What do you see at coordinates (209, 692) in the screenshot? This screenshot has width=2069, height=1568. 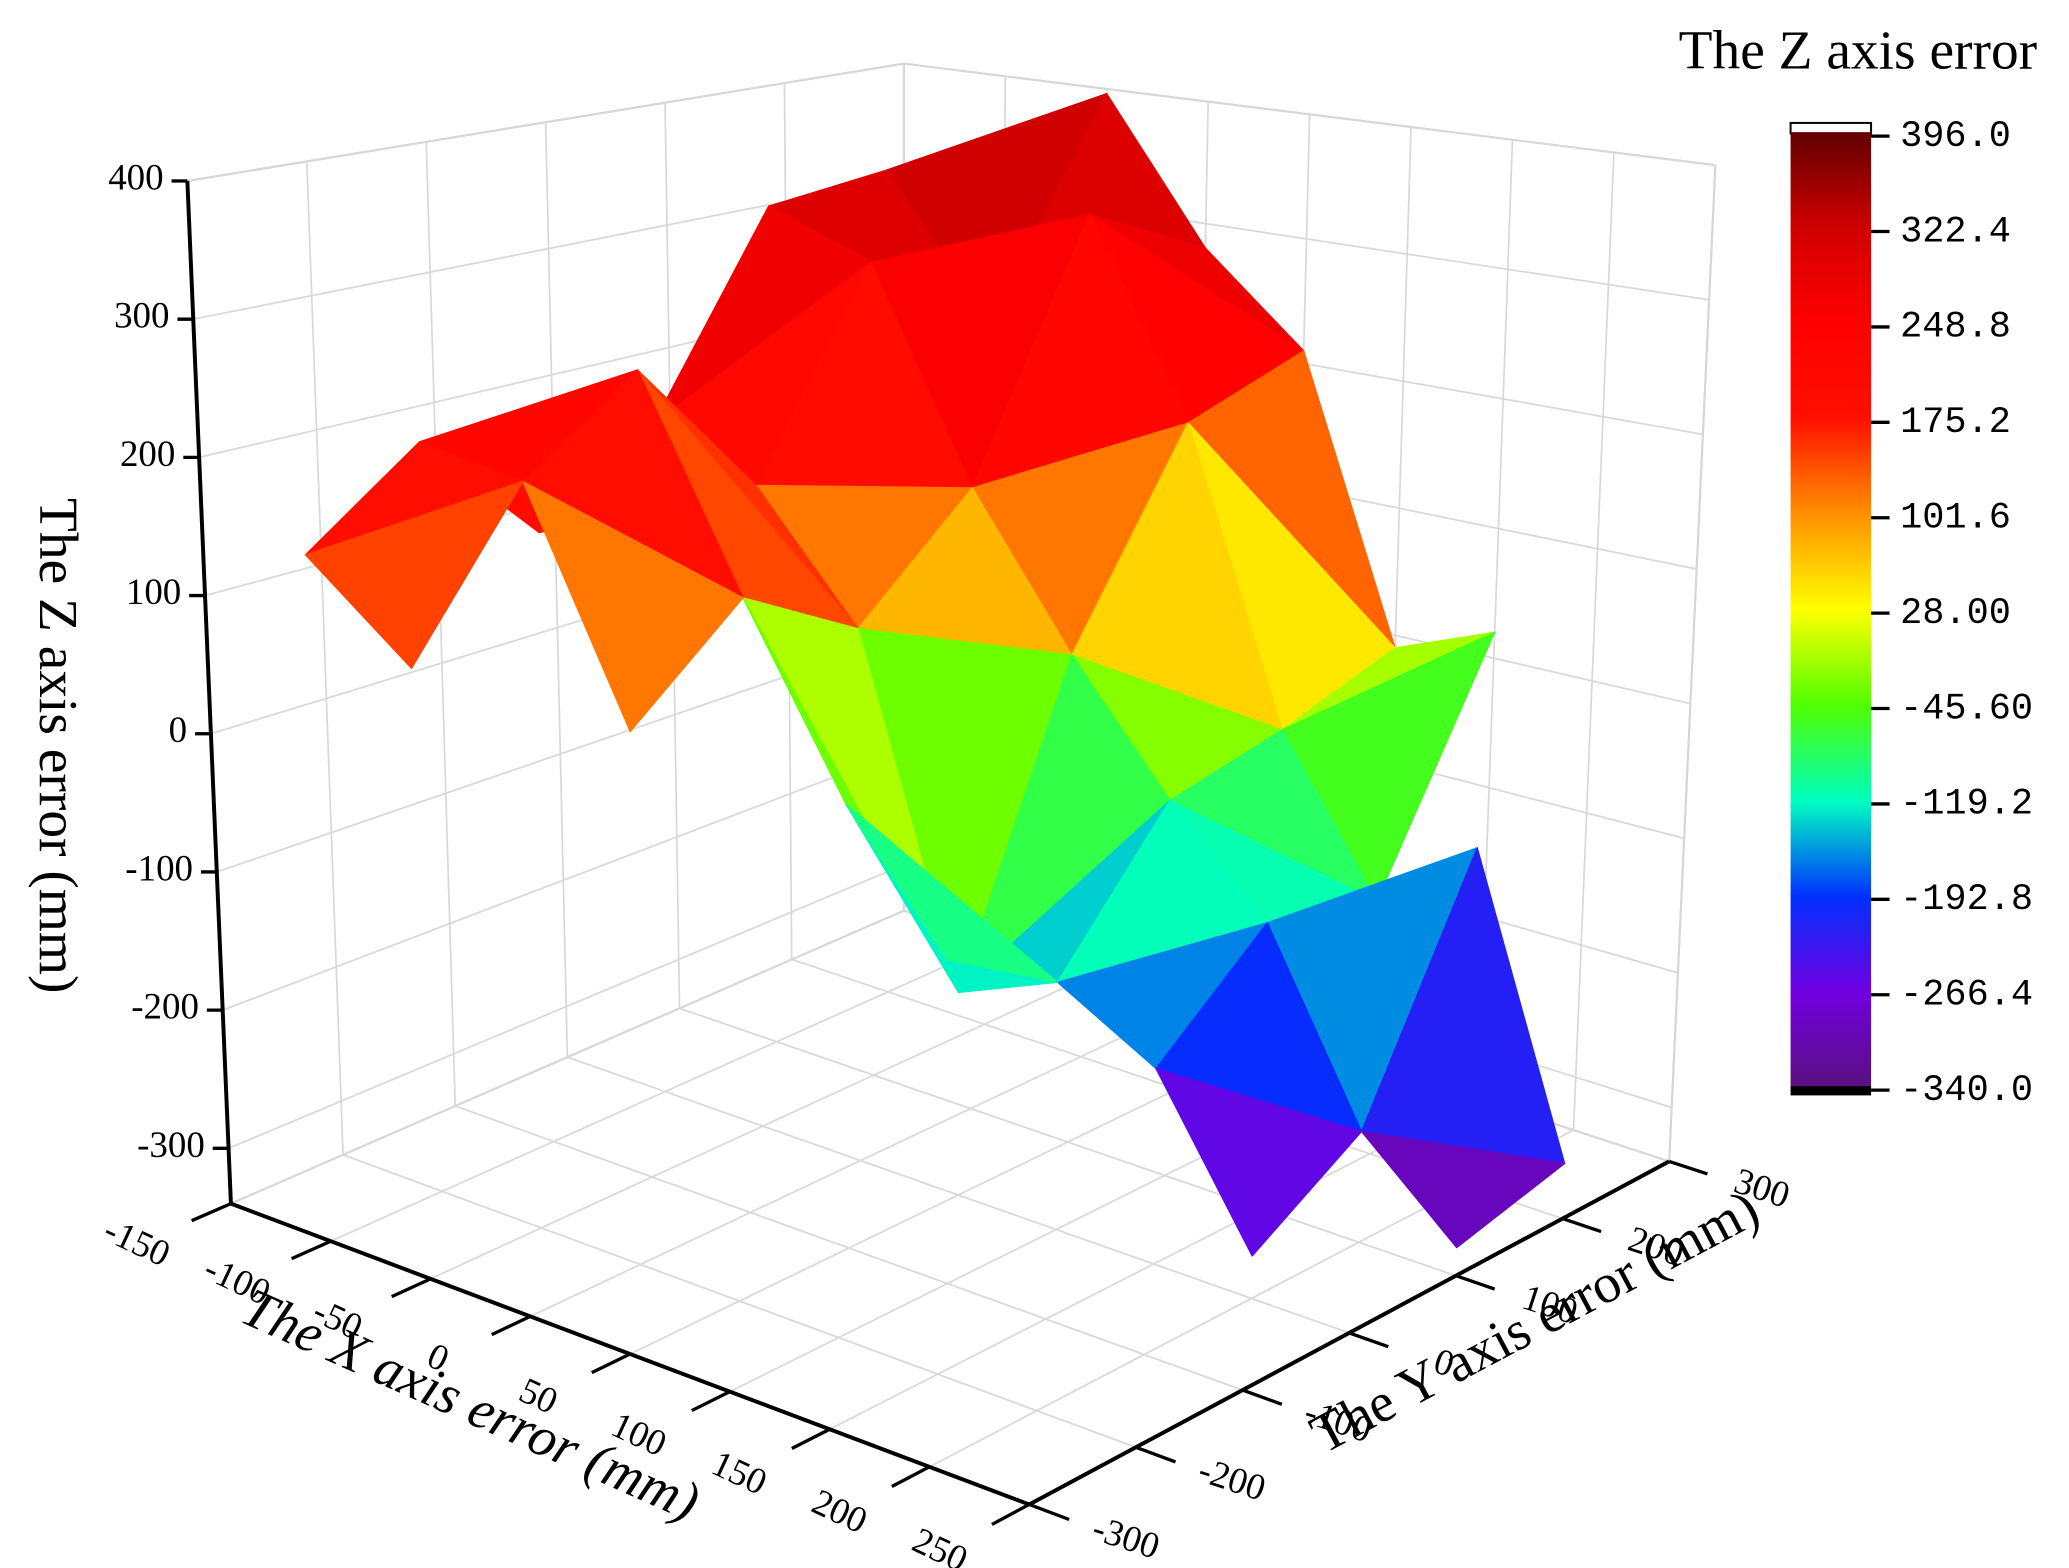 I see `z-axis` at bounding box center [209, 692].